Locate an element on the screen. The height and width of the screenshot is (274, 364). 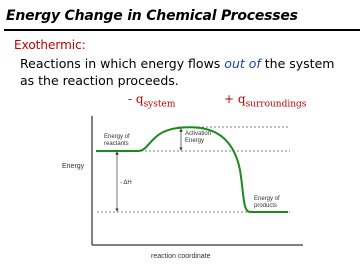
x-axis-label: reaction coordinate is located at coordinates (181, 256).